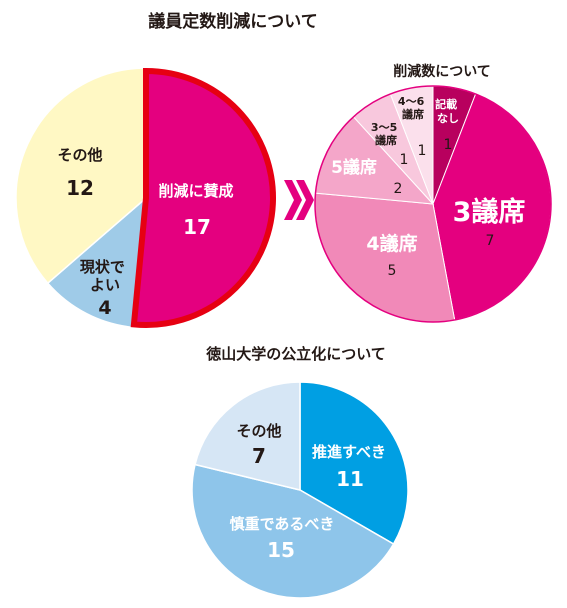 The width and height of the screenshot is (567, 608). Describe the element at coordinates (233, 21) in the screenshot. I see `chart1-title: 議員定数削減について` at that location.